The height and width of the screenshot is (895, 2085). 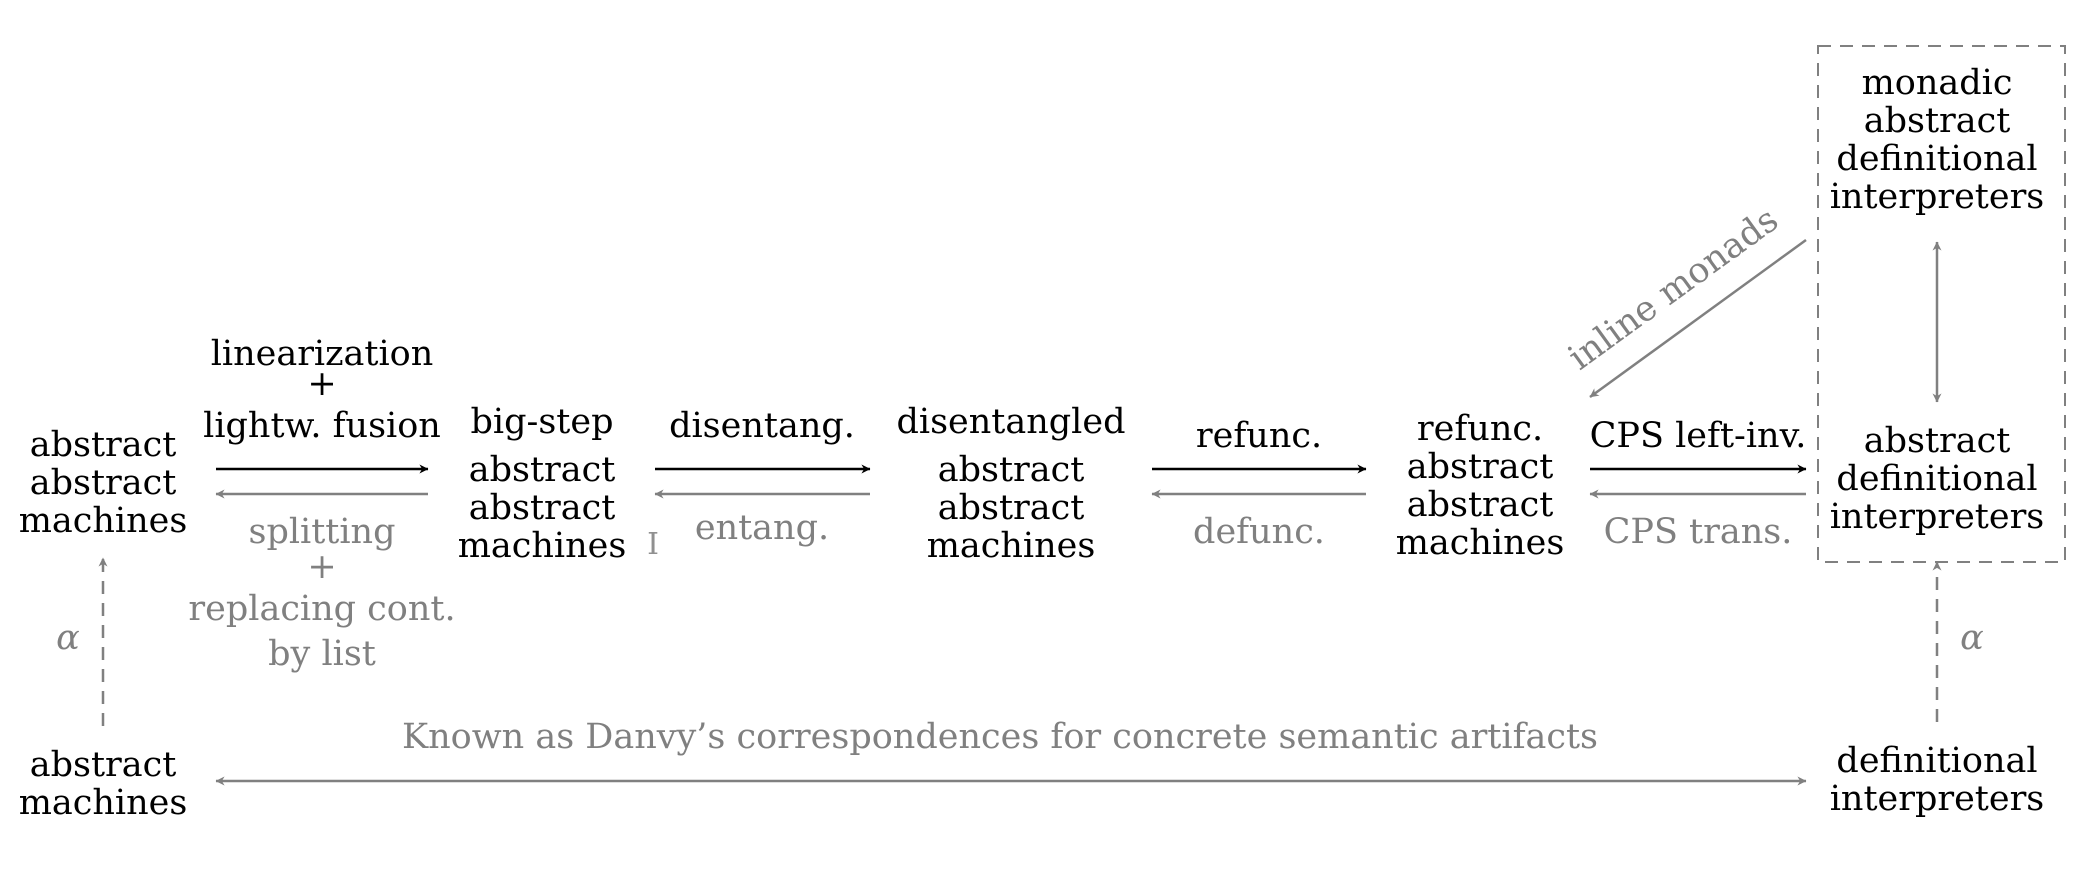 I want to click on node-abstract-definitional-interpreters: abstract definitional interpreters, so click(x=1937, y=479).